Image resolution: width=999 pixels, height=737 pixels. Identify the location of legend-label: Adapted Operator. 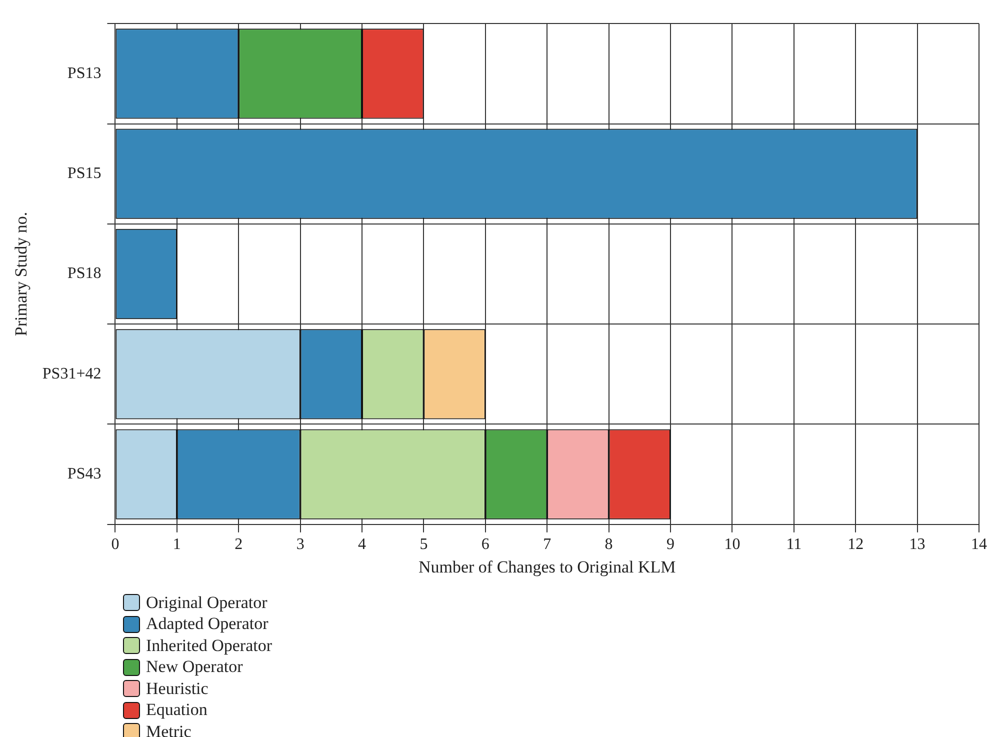
(207, 624).